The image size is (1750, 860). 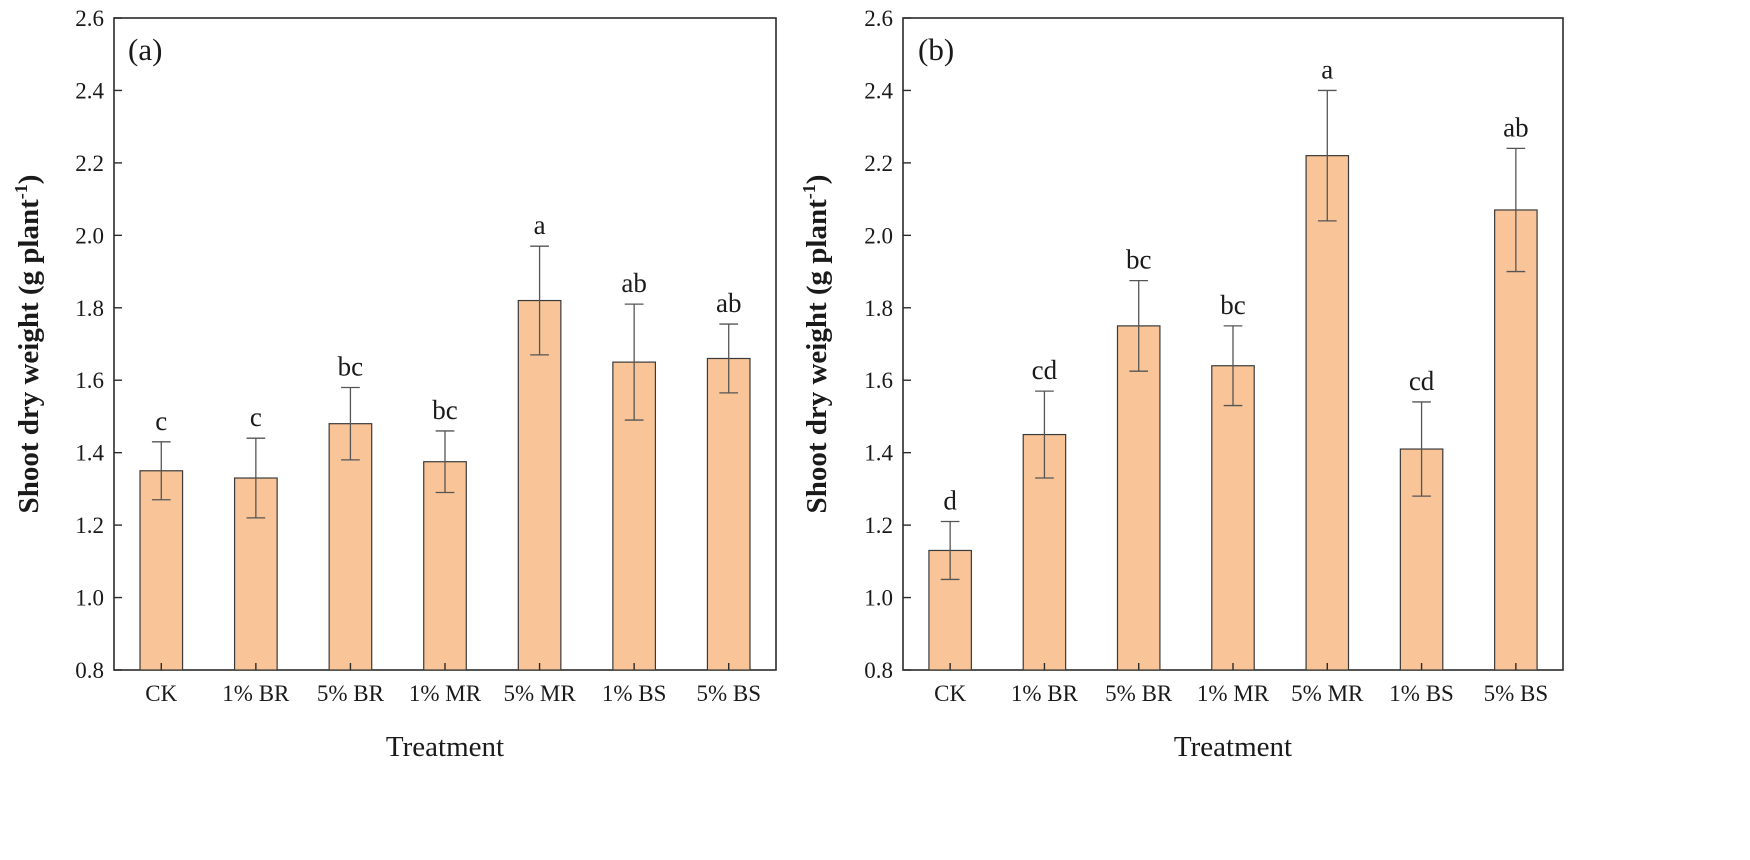 What do you see at coordinates (950, 500) in the screenshot?
I see `significance-label: d` at bounding box center [950, 500].